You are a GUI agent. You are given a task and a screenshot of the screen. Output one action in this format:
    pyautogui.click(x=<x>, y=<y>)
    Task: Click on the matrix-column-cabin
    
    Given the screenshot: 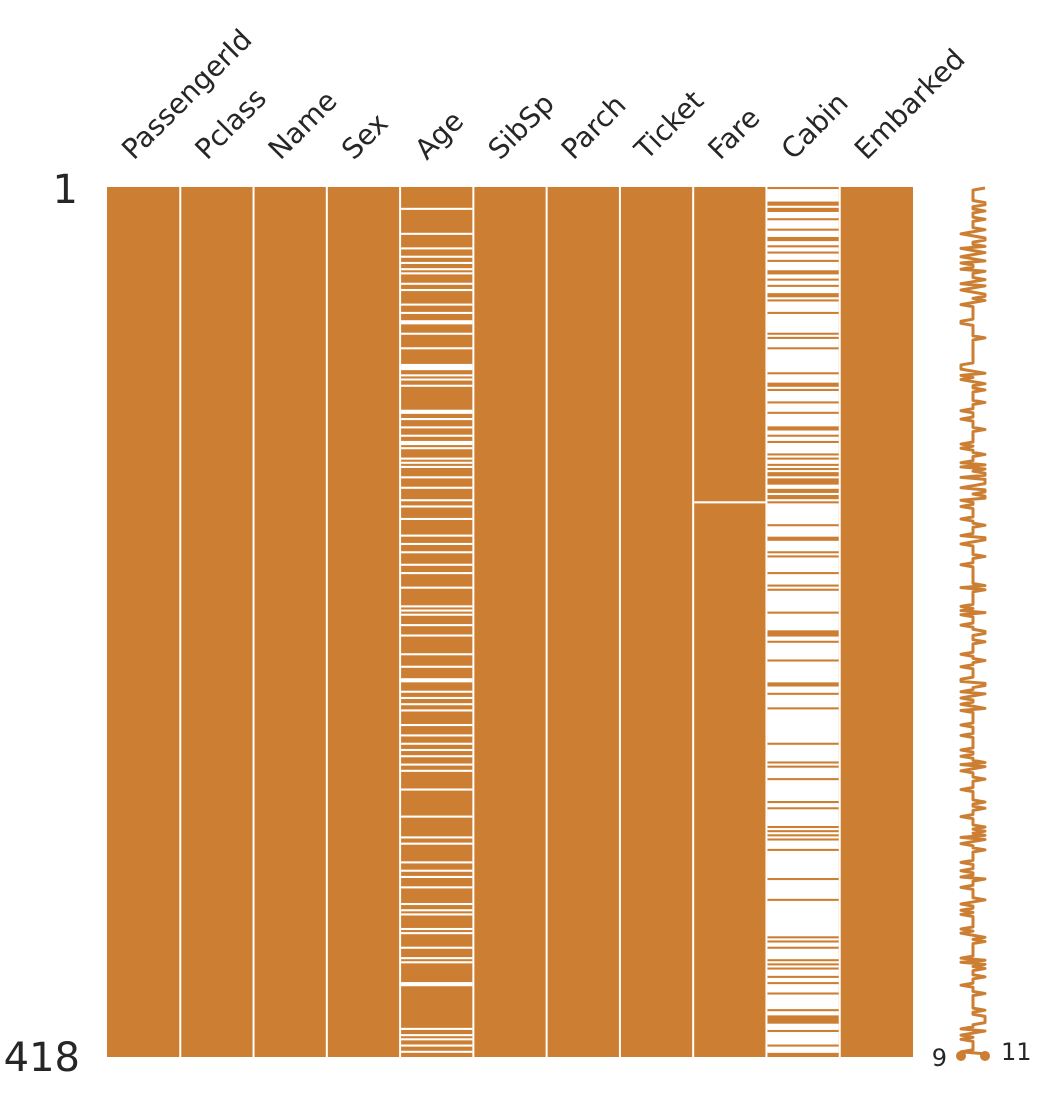 What is the action you would take?
    pyautogui.click(x=803, y=622)
    